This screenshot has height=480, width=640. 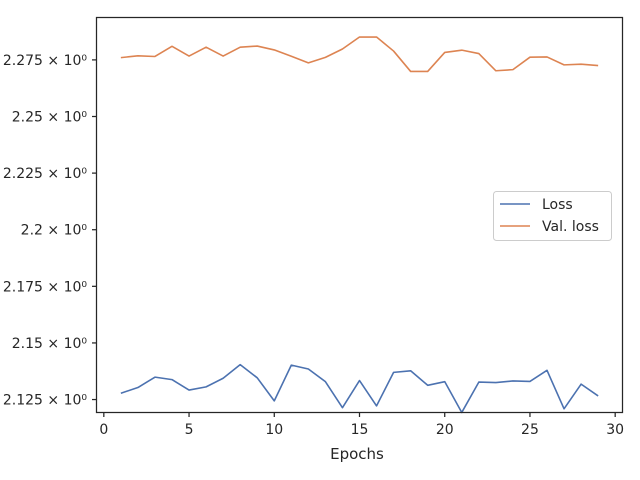 I want to click on x-tick-label: 25, so click(x=530, y=430).